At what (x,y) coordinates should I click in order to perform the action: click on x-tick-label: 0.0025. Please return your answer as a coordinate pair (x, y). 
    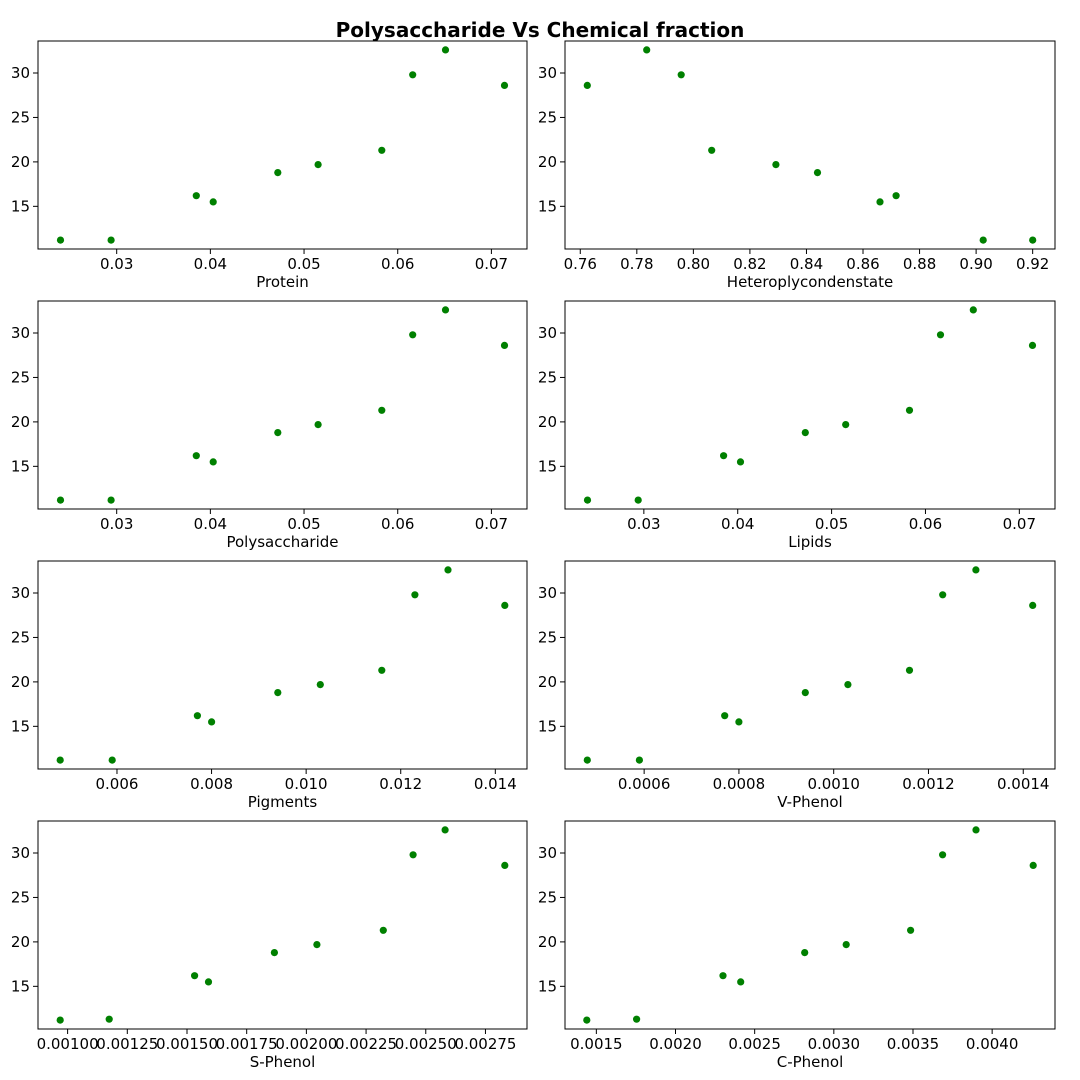
    Looking at the image, I should click on (754, 1044).